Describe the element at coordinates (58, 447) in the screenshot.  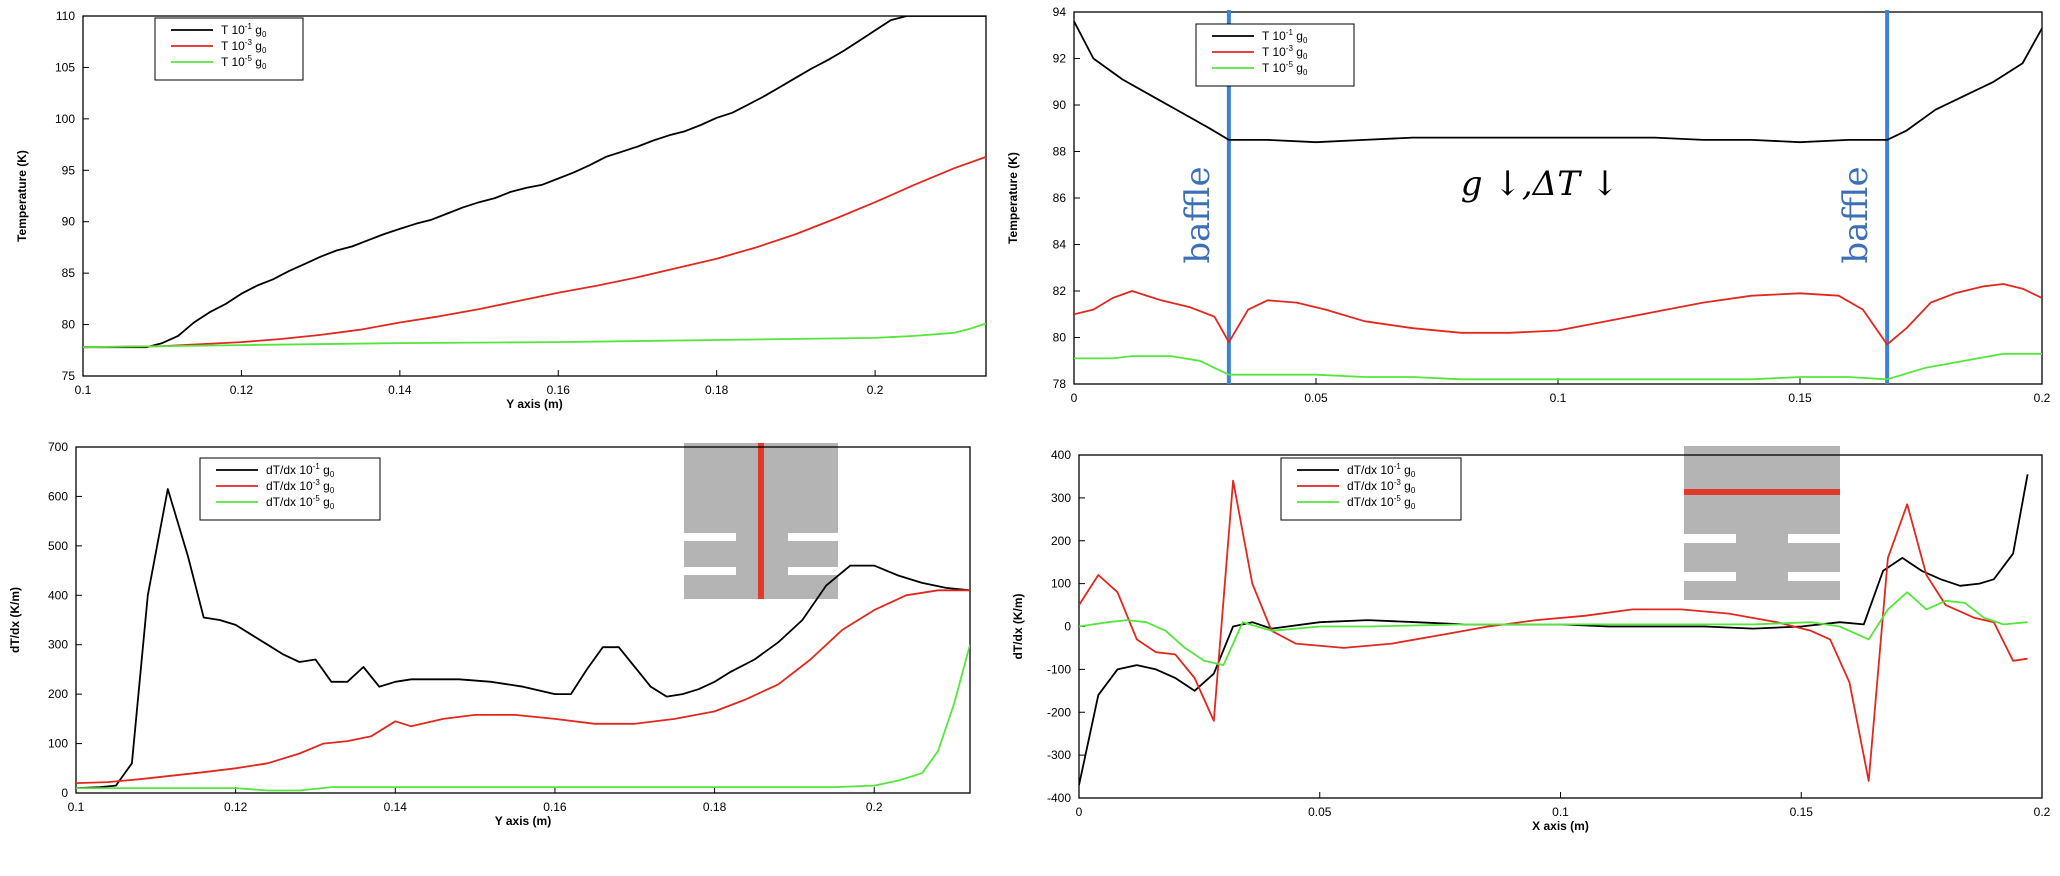
I see `y-tick-label: 700` at that location.